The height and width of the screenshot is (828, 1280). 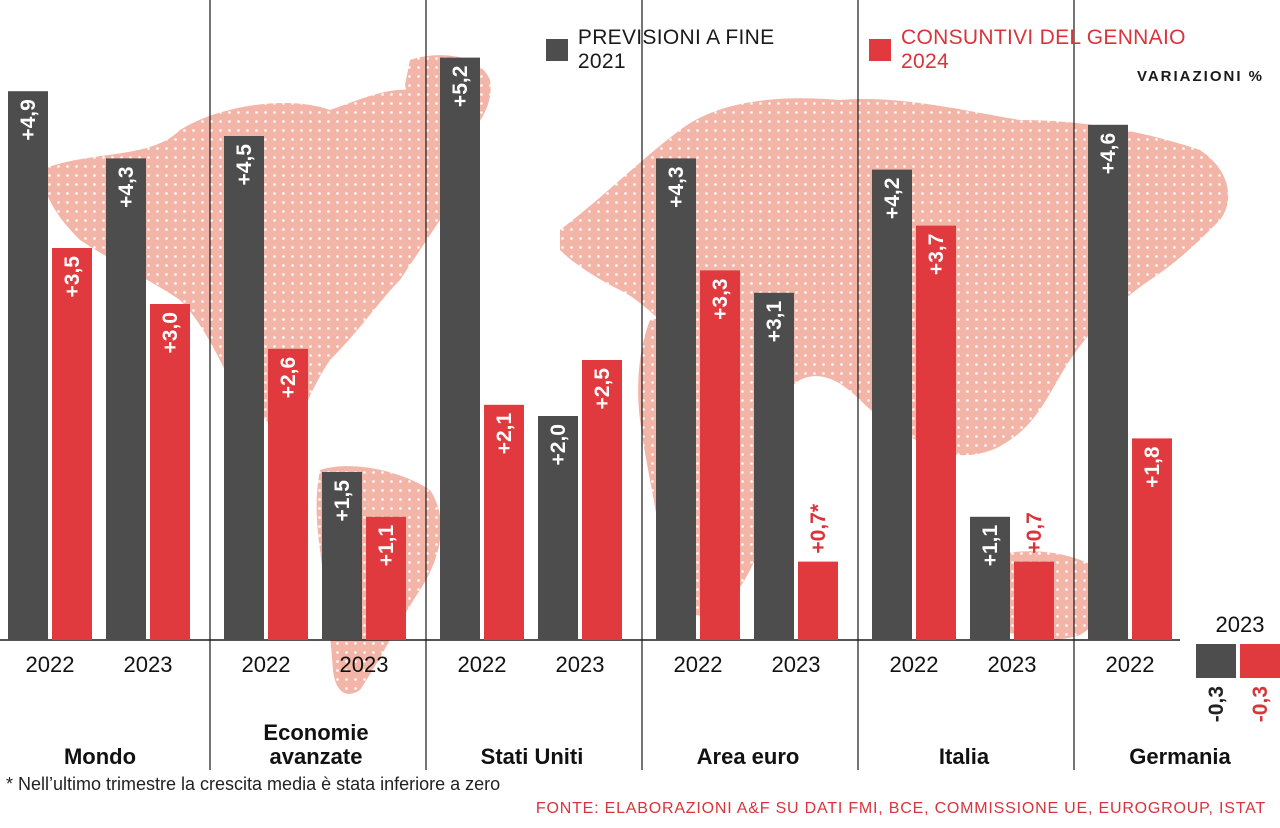 What do you see at coordinates (1108, 153) in the screenshot?
I see `forecast-data-label: +4,6` at bounding box center [1108, 153].